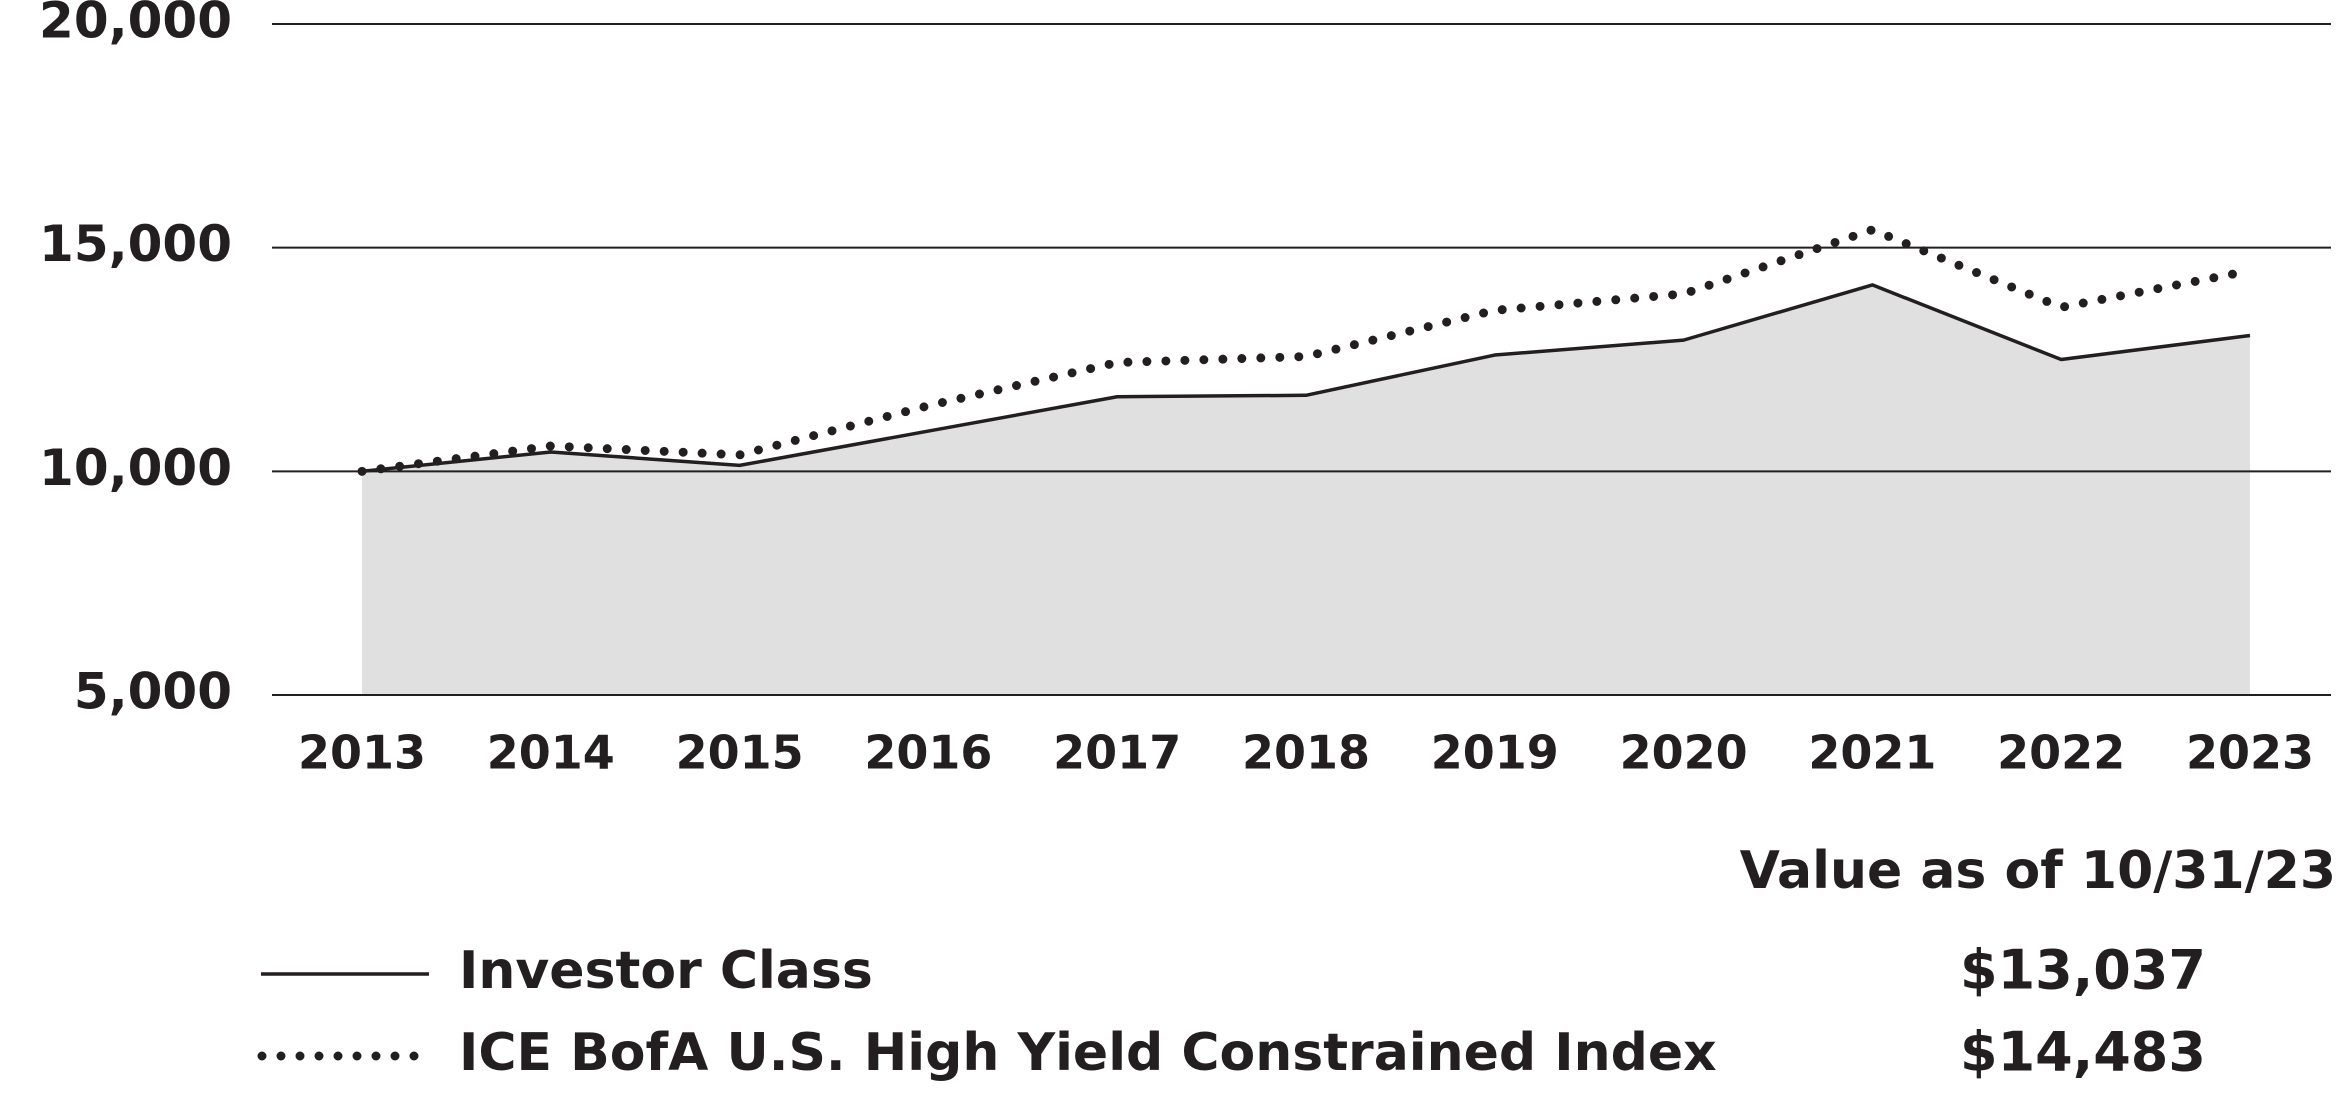  I want to click on x-tick-label: 2022, so click(2061, 753).